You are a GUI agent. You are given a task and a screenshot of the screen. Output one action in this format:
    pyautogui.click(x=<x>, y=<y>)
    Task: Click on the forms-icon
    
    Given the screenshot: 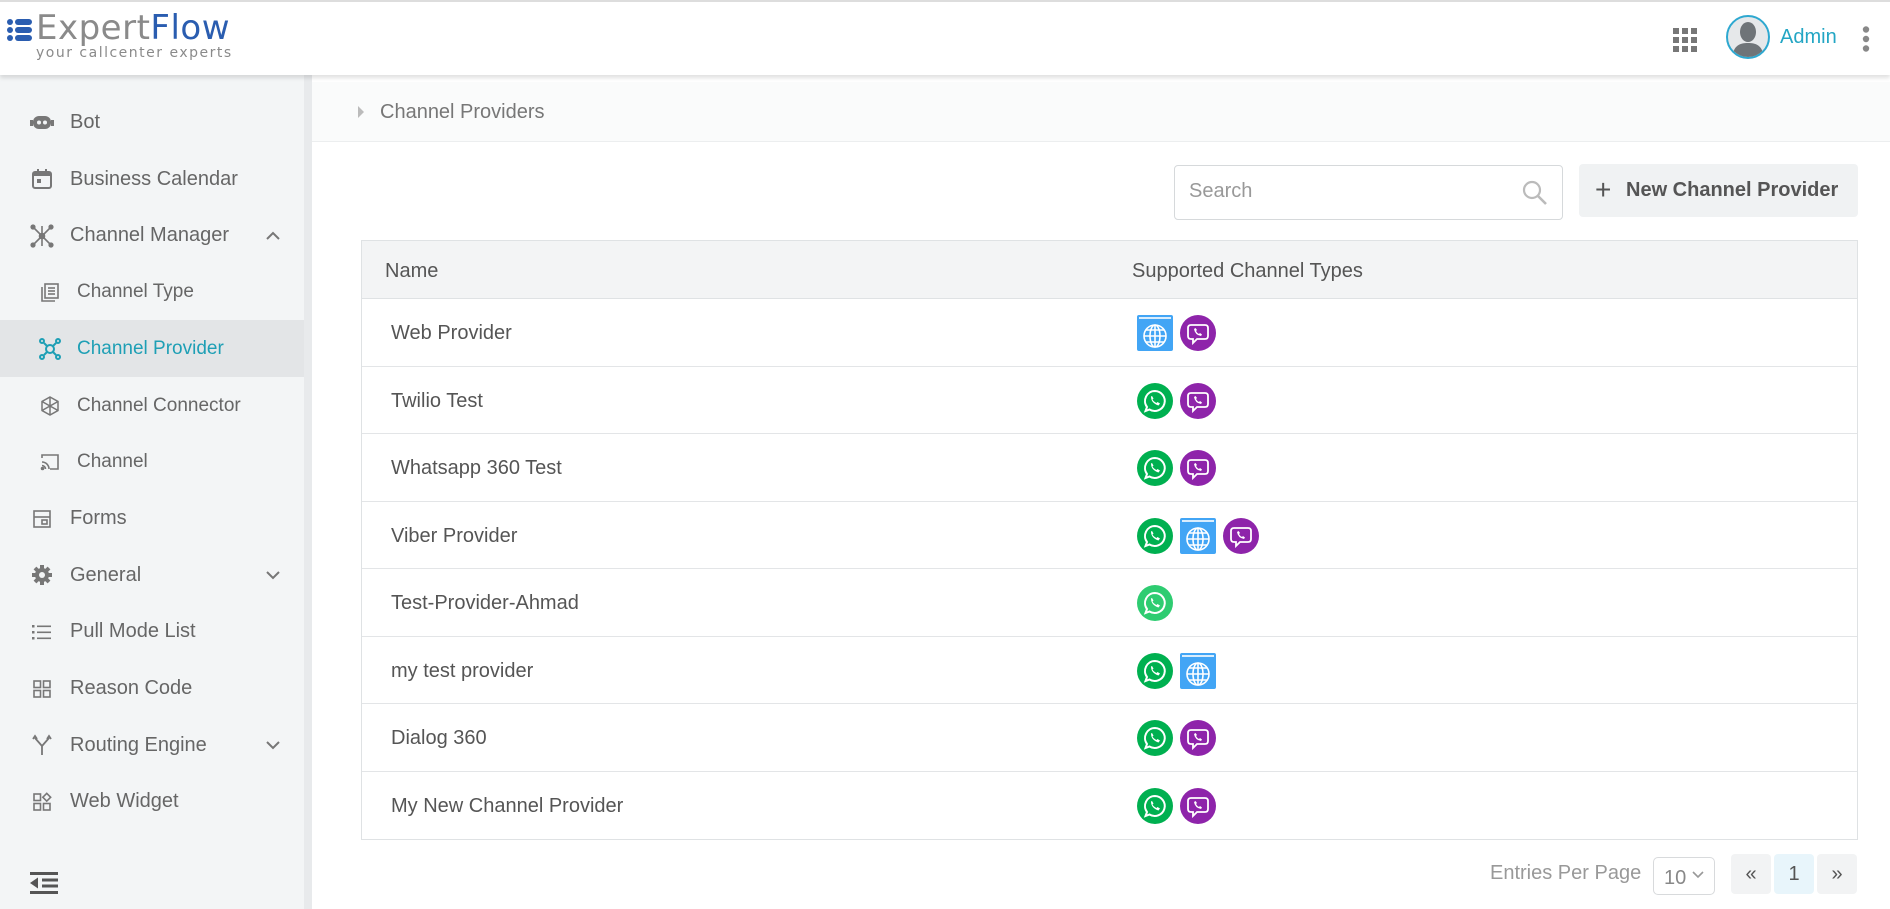 What is the action you would take?
    pyautogui.click(x=42, y=519)
    